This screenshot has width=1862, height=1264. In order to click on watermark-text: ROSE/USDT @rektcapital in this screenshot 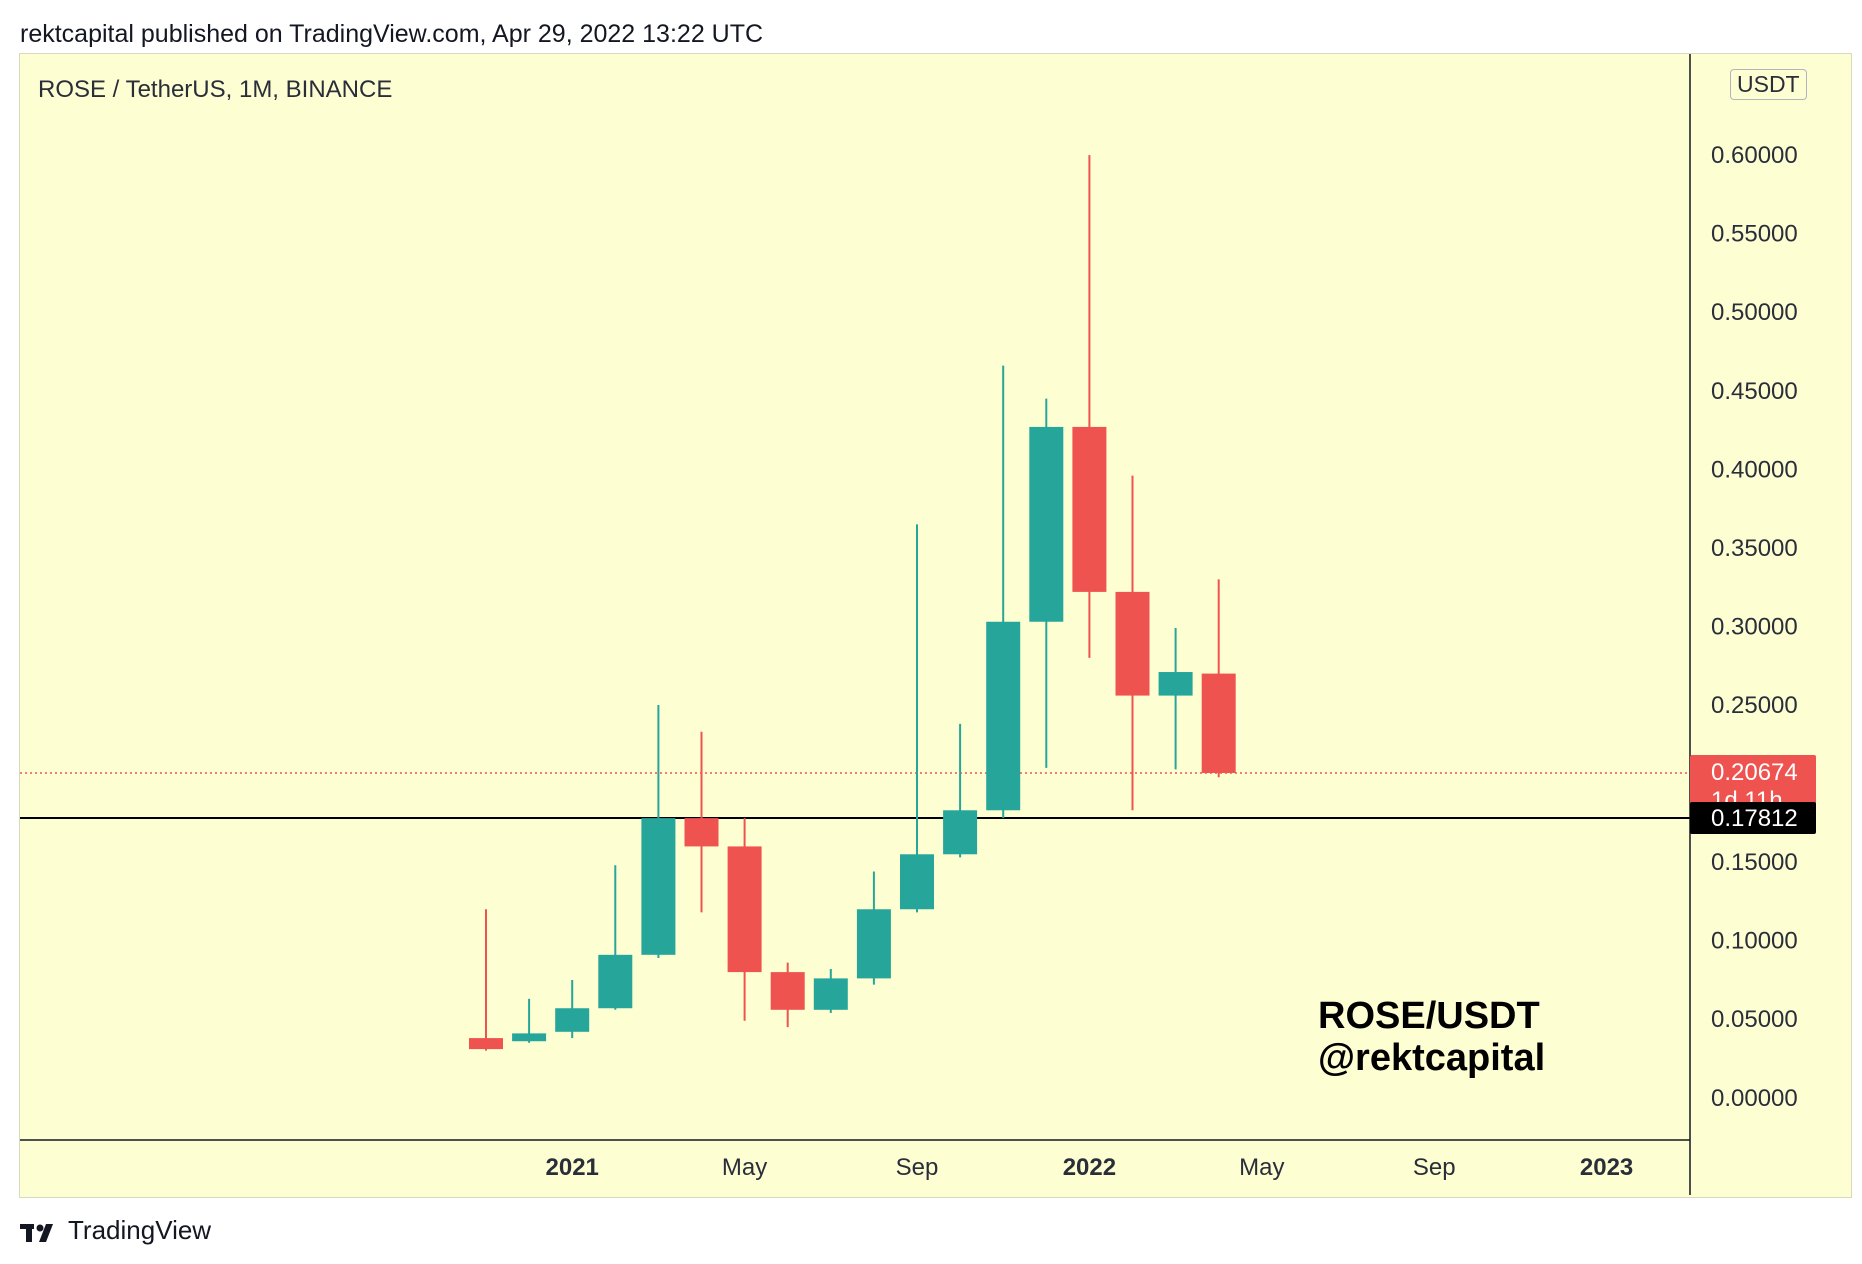, I will do `click(1431, 1037)`.